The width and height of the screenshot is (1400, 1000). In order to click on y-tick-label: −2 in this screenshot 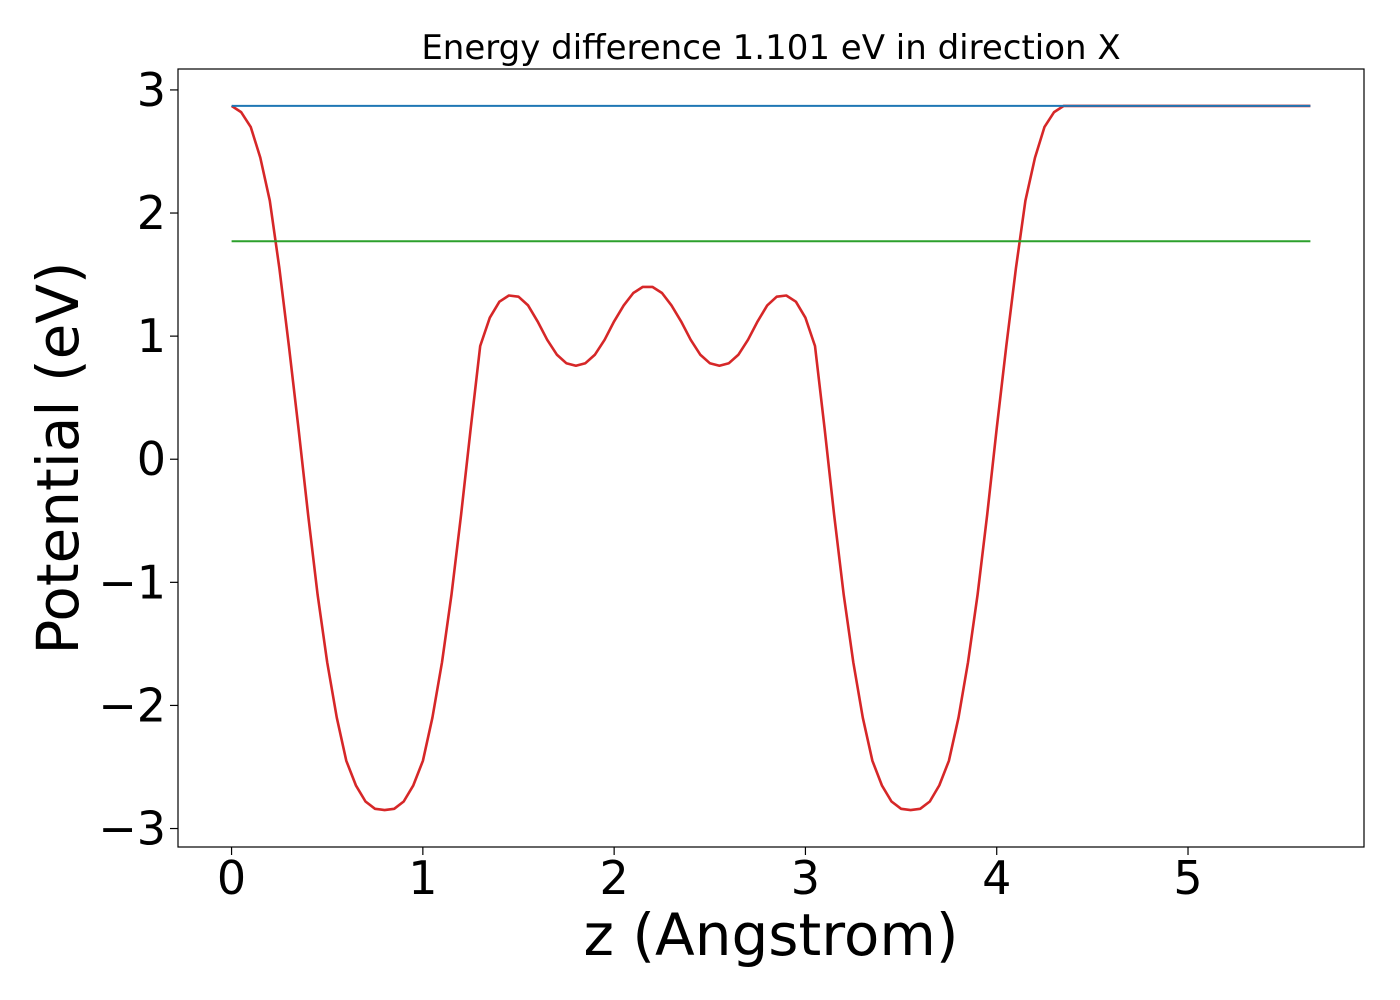, I will do `click(132, 705)`.